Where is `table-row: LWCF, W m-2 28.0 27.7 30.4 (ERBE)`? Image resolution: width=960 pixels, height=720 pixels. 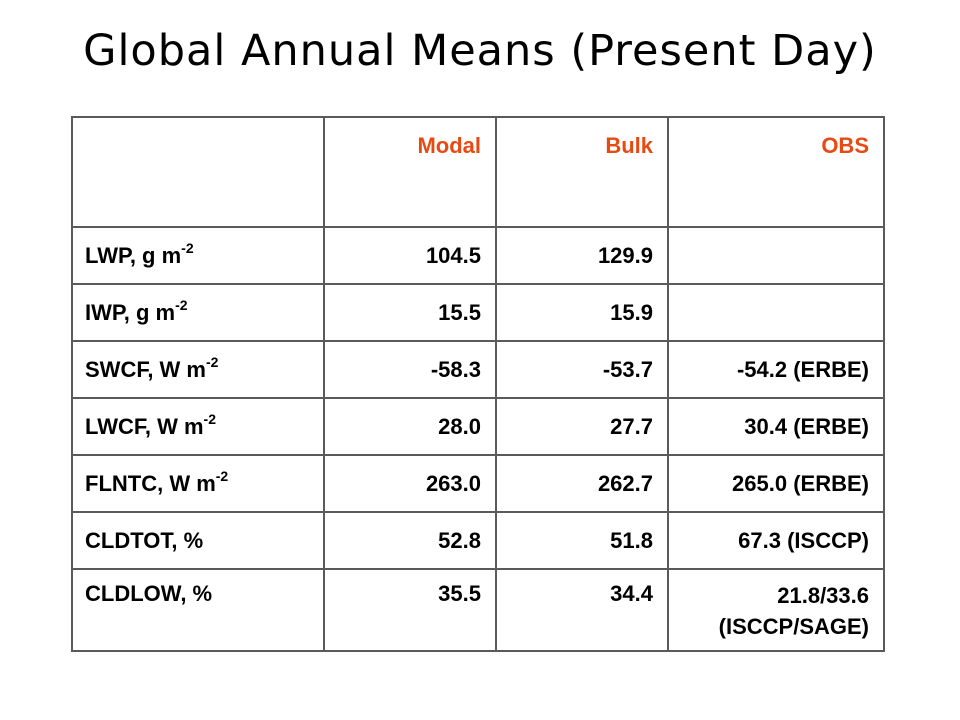 table-row: LWCF, W m-2 28.0 27.7 30.4 (ERBE) is located at coordinates (478, 426).